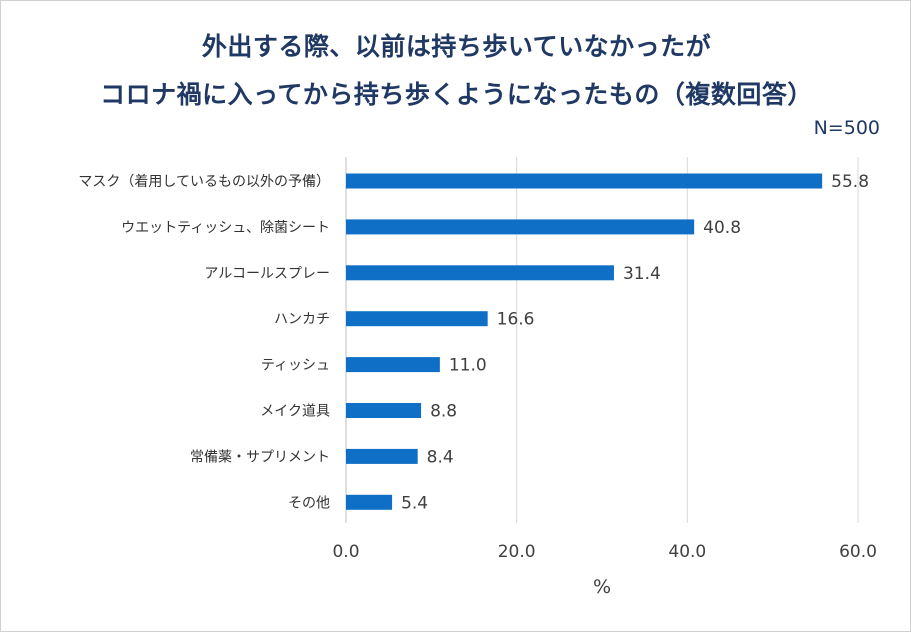  What do you see at coordinates (267, 274) in the screenshot?
I see `category-label: アルコールスプレー` at bounding box center [267, 274].